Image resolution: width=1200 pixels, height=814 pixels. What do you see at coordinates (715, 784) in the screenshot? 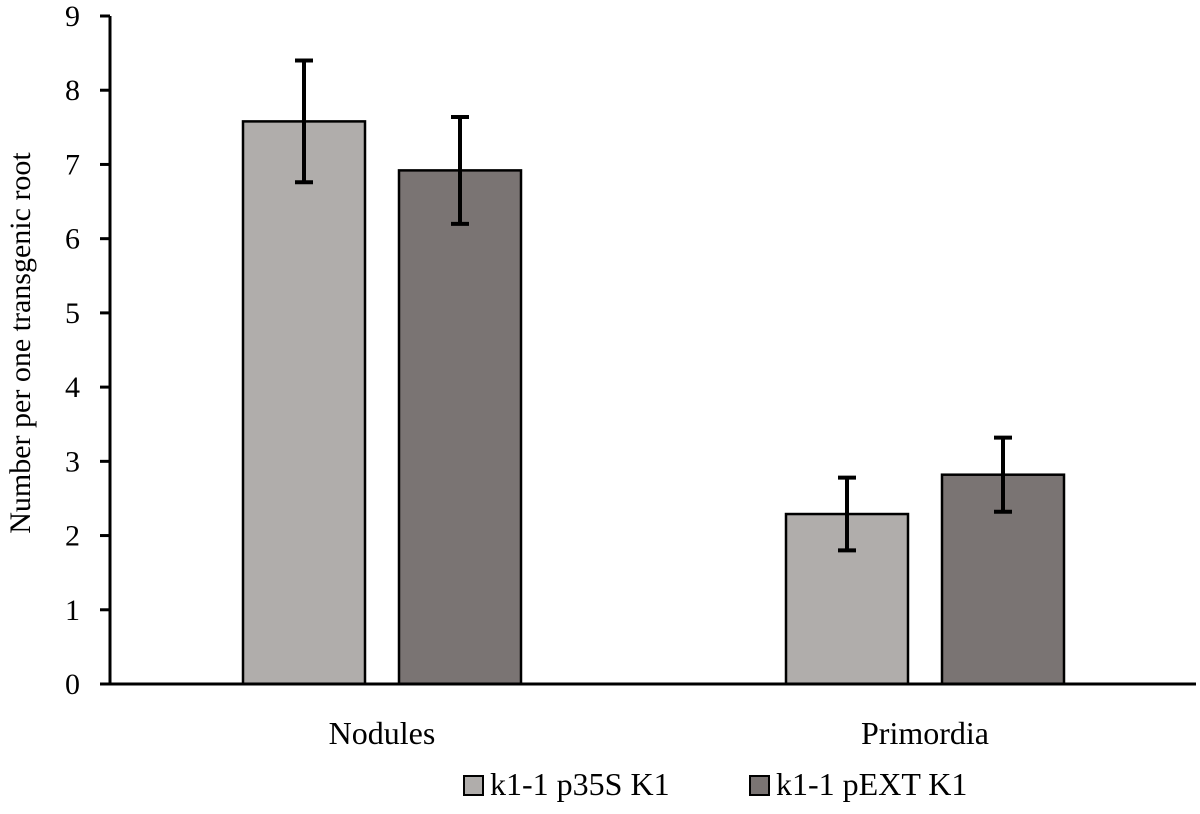
I see `legend: k1-1 p35S K1 k1-1 pEXT K1` at bounding box center [715, 784].